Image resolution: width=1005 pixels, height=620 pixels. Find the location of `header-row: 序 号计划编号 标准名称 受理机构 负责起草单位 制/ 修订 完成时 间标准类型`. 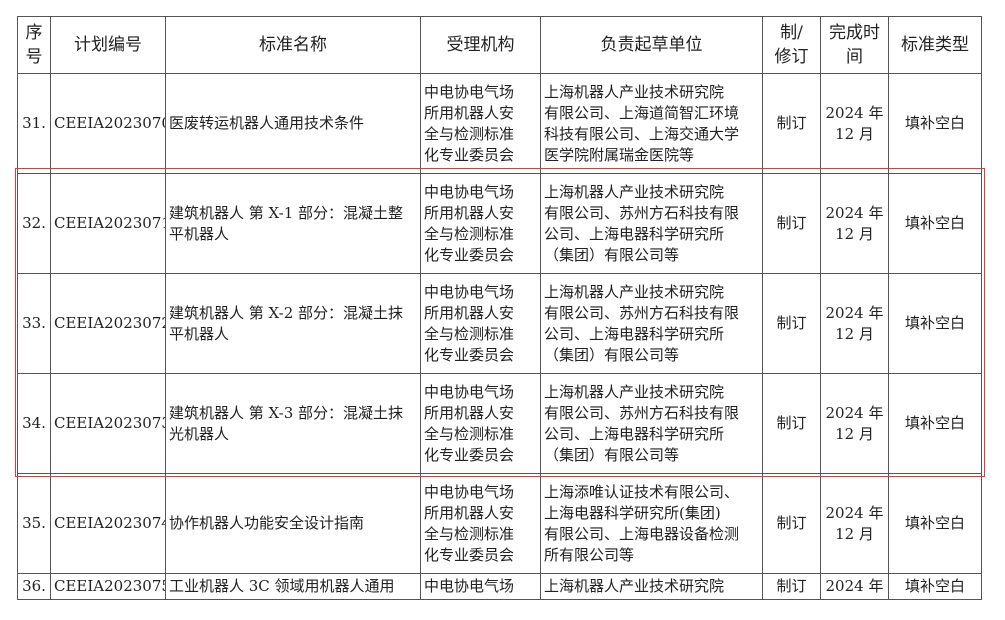

header-row: 序 号计划编号 标准名称 受理机构 负责起草单位 制/ 修订 完成时 间标准类型 is located at coordinates (499, 45).